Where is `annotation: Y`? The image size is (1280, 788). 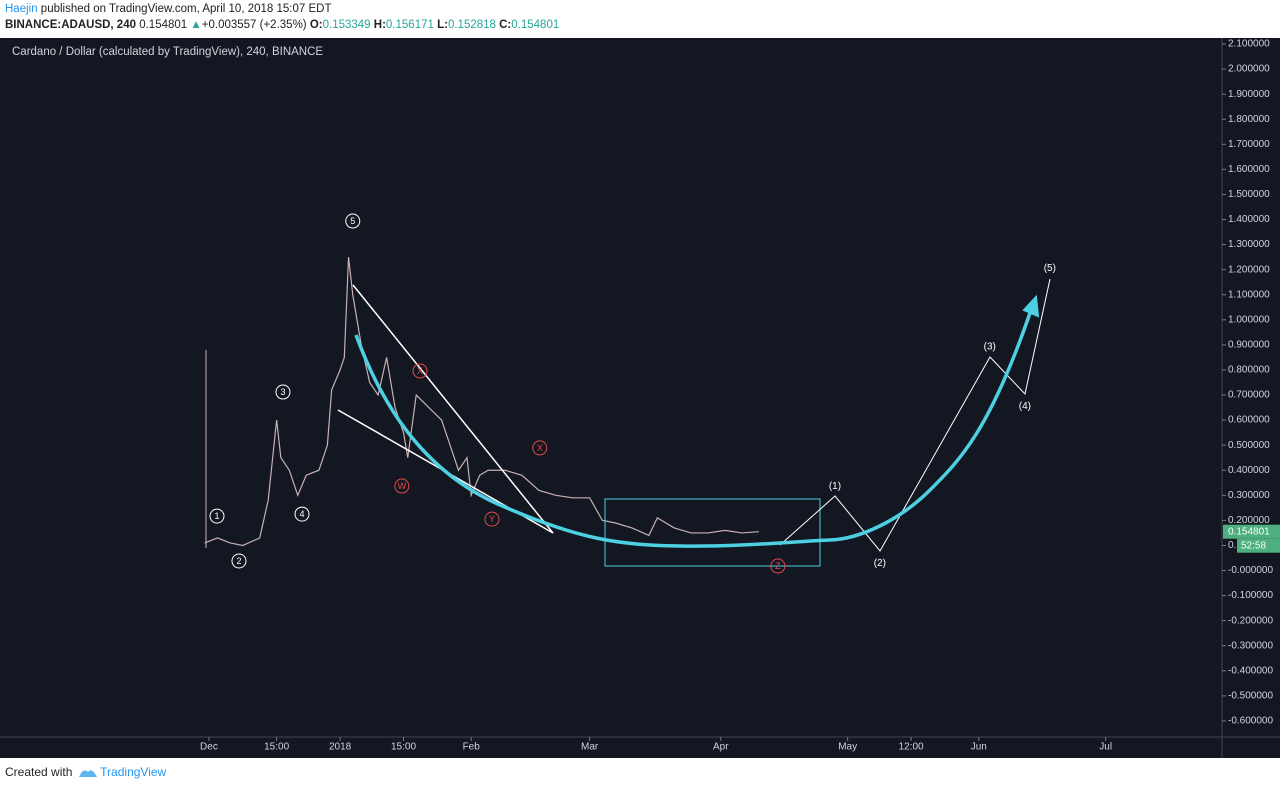
annotation: Y is located at coordinates (492, 519).